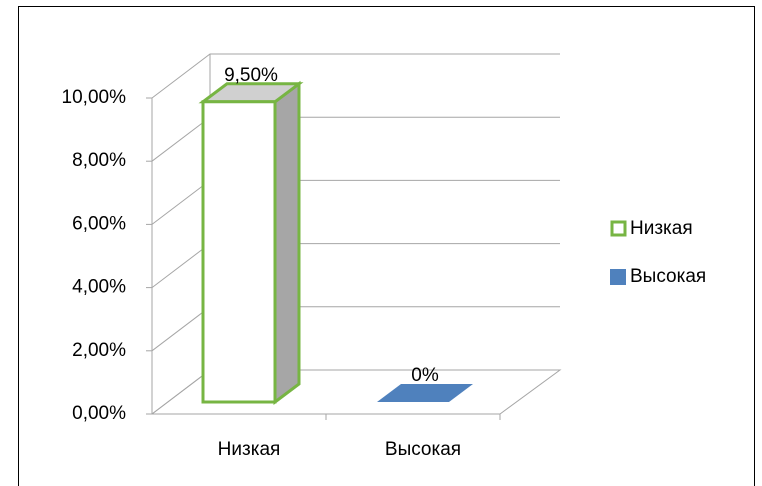 This screenshot has height=486, width=762. Describe the element at coordinates (99, 160) in the screenshot. I see `y-tick-label: 8,00%` at that location.